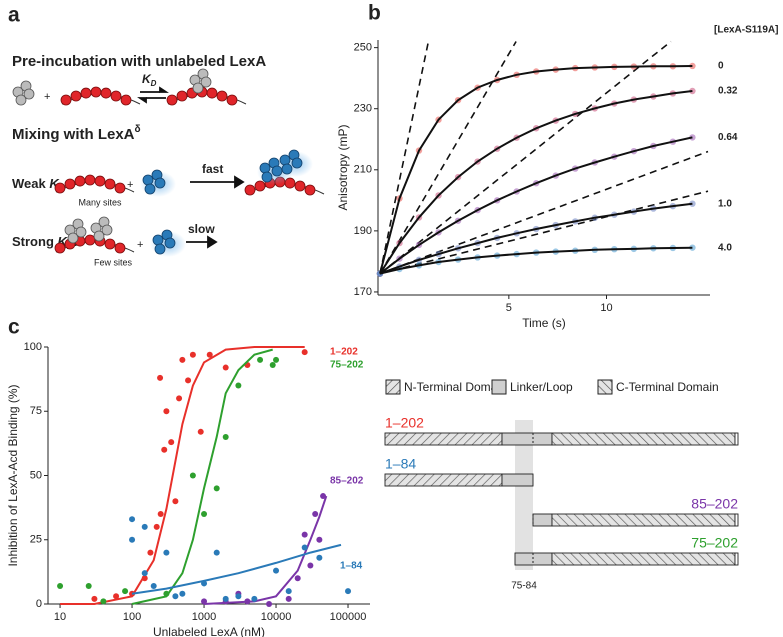 Image resolution: width=783 pixels, height=637 pixels. Describe the element at coordinates (363, 170) in the screenshot. I see `y-tick-label: 210` at that location.